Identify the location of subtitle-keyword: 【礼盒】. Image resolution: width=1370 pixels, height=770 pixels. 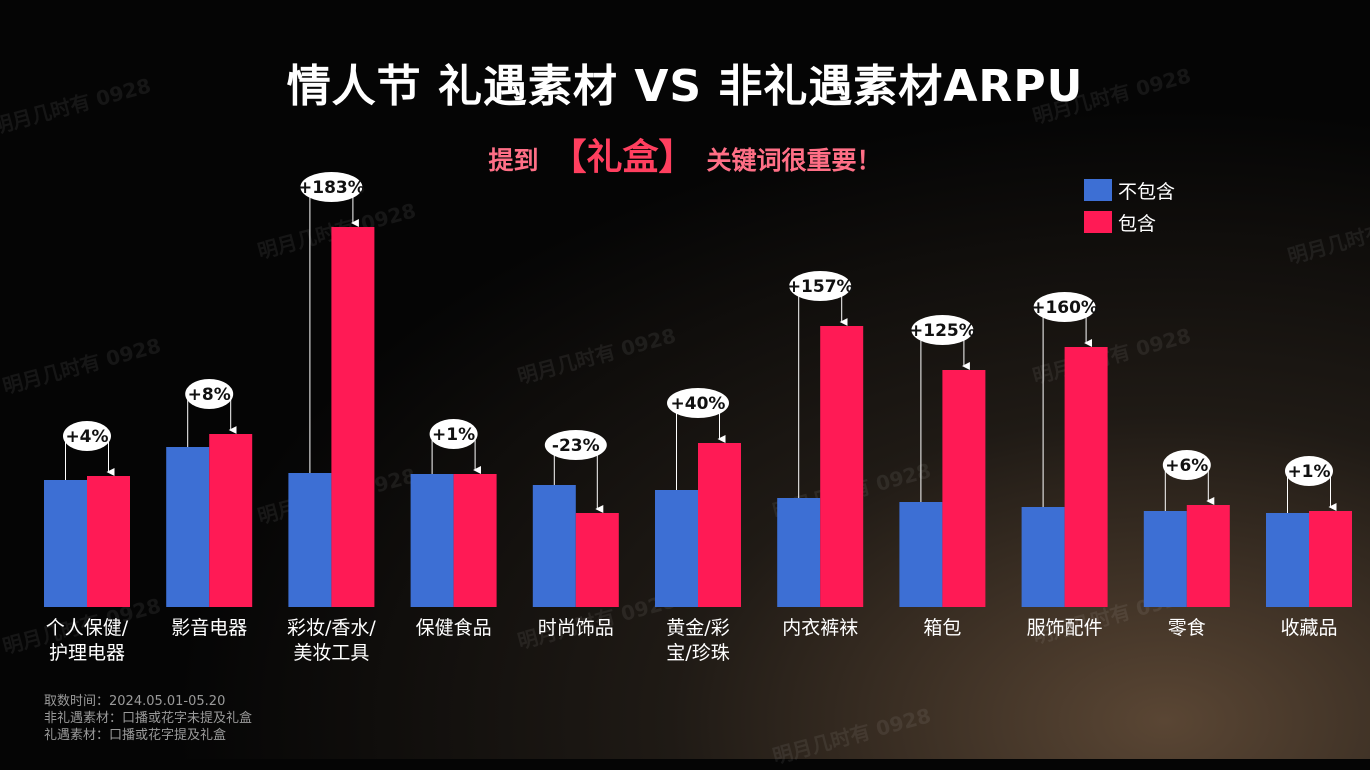
(622, 157).